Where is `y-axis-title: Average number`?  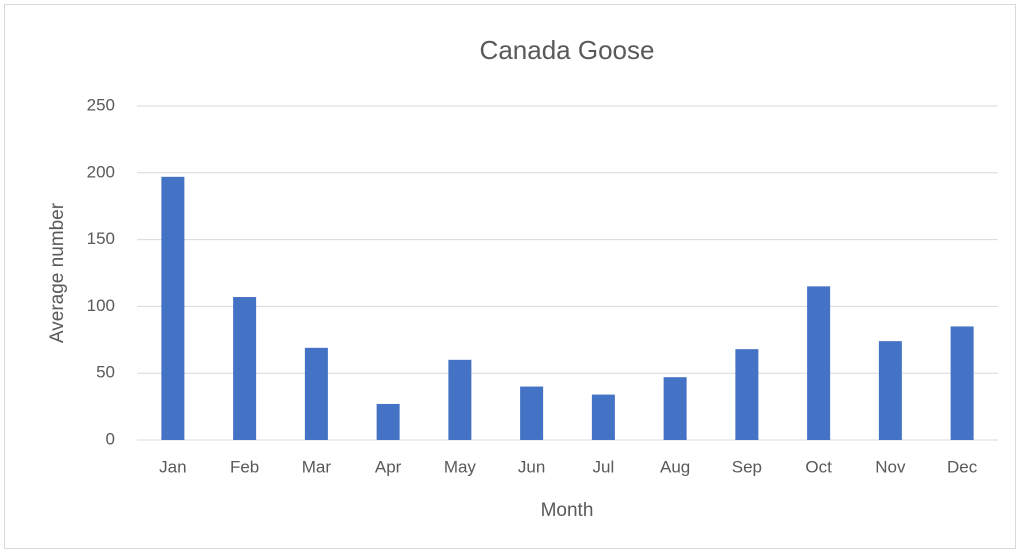
y-axis-title: Average number is located at coordinates (57, 272).